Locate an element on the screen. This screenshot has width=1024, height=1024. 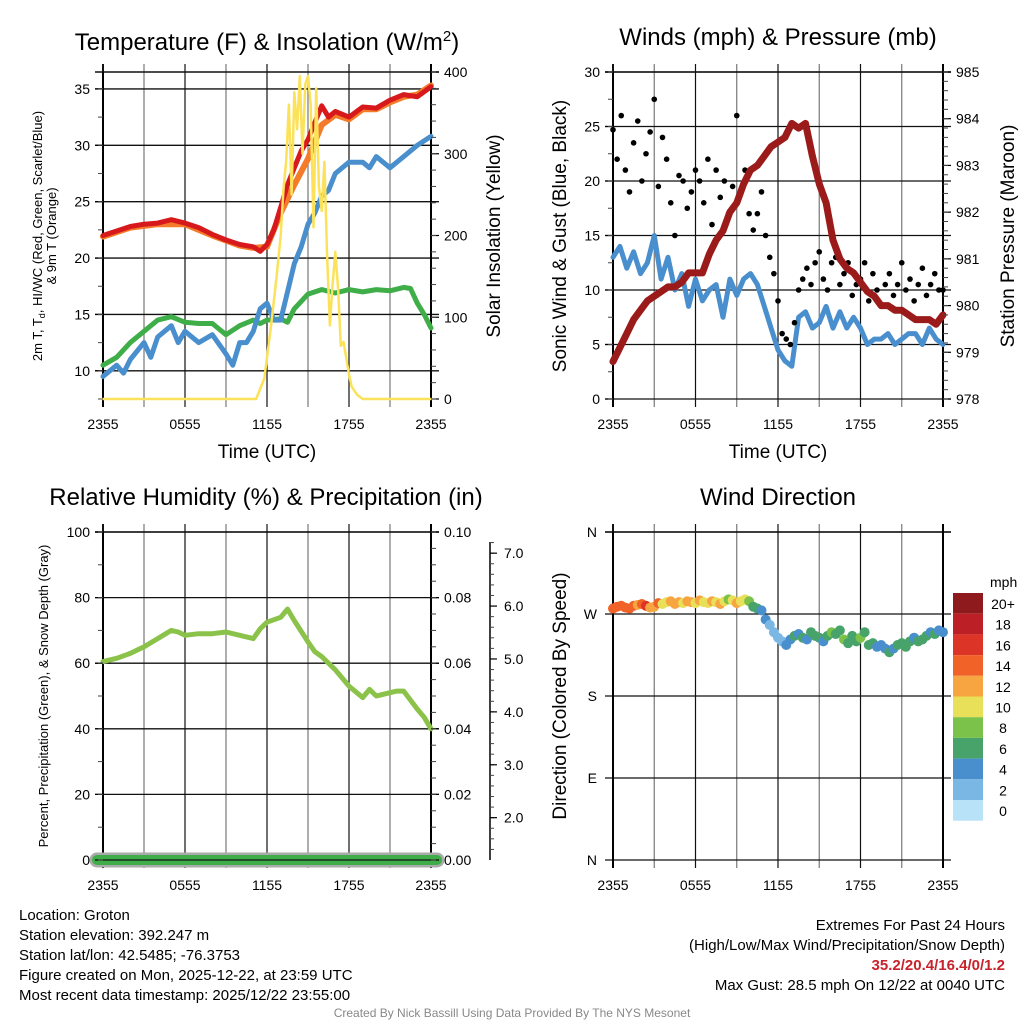
colorbar-label: 6 is located at coordinates (1003, 749).